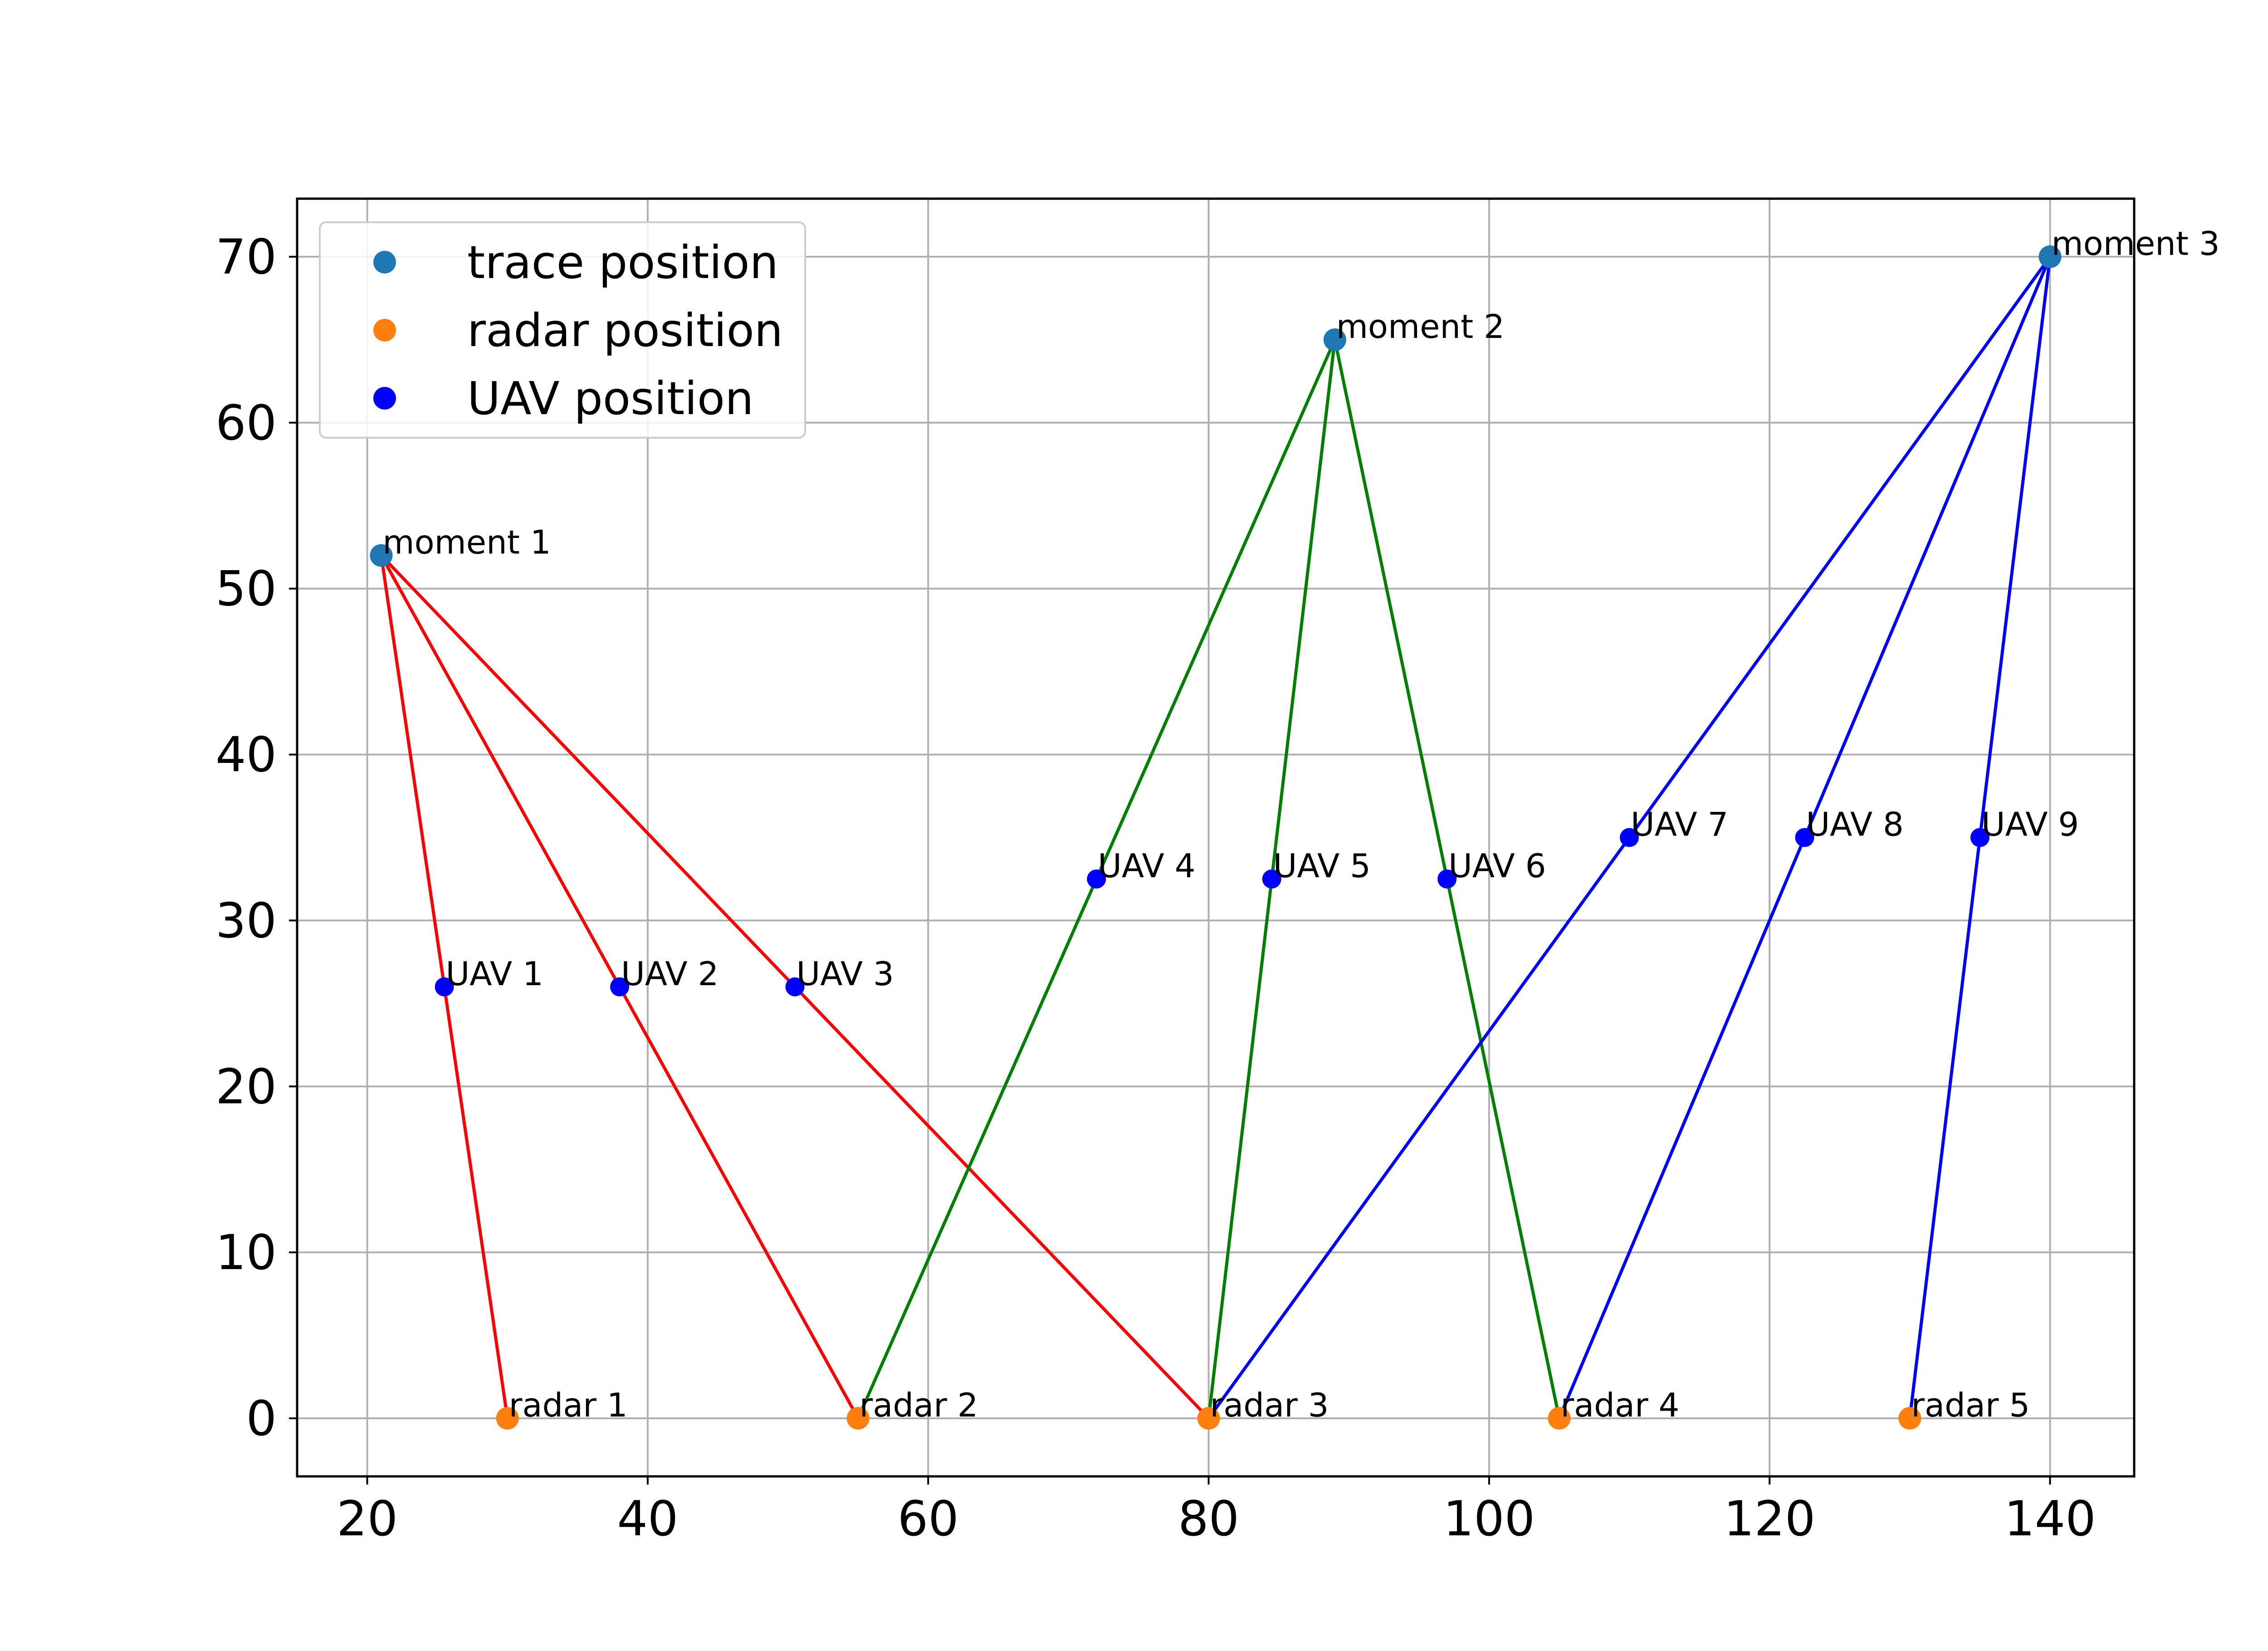 This screenshot has height=1651, width=2268. What do you see at coordinates (929, 1519) in the screenshot?
I see `x-tick-label: 60` at bounding box center [929, 1519].